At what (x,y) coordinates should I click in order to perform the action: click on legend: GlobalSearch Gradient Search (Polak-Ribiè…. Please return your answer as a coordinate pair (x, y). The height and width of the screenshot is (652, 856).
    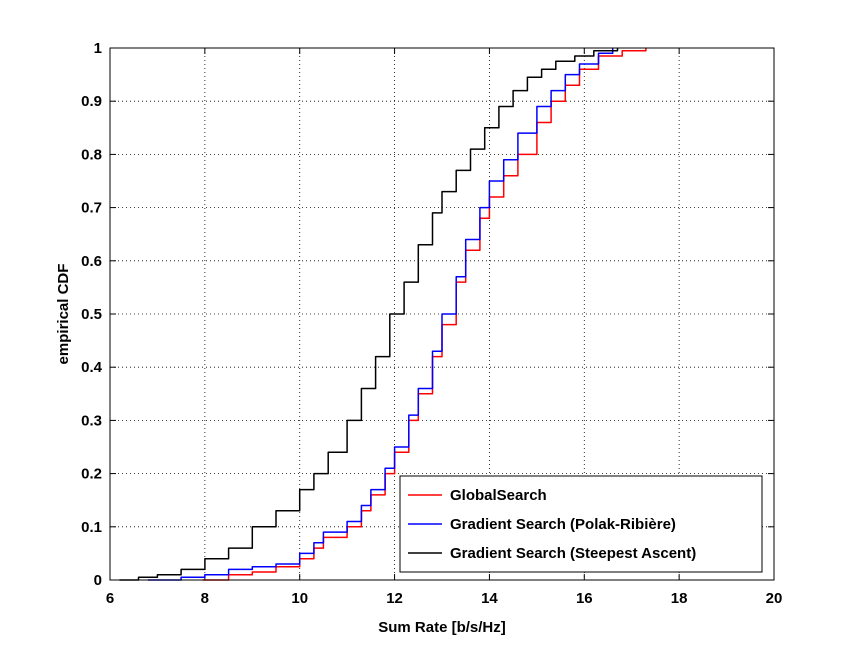
    Looking at the image, I should click on (581, 524).